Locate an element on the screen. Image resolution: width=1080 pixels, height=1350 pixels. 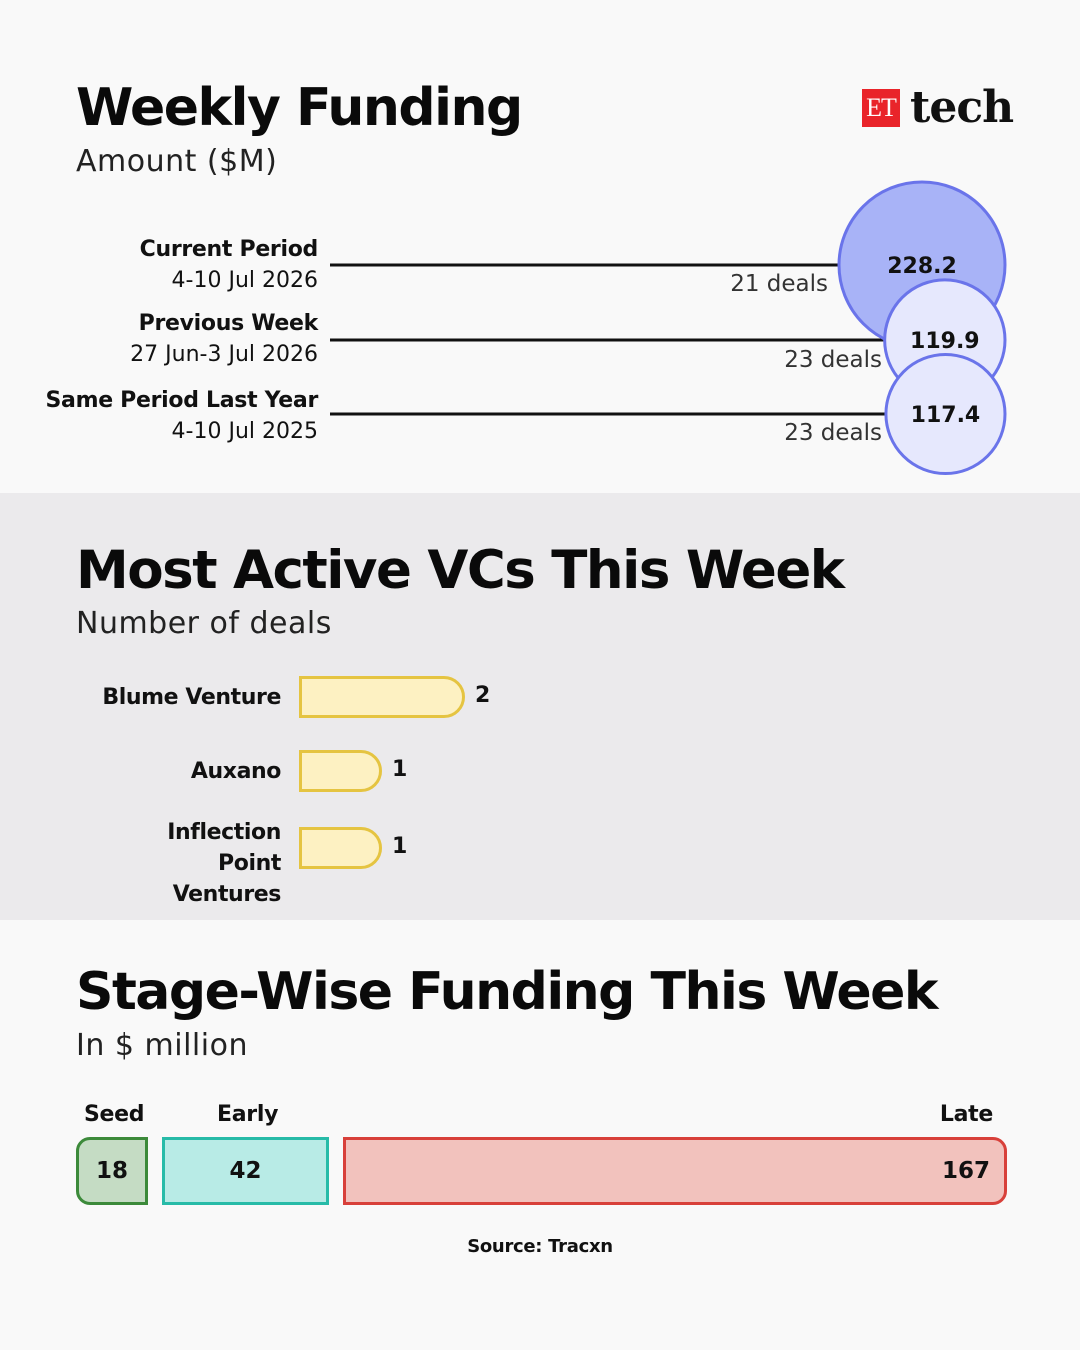
vc-label: Auxano is located at coordinates (236, 771).